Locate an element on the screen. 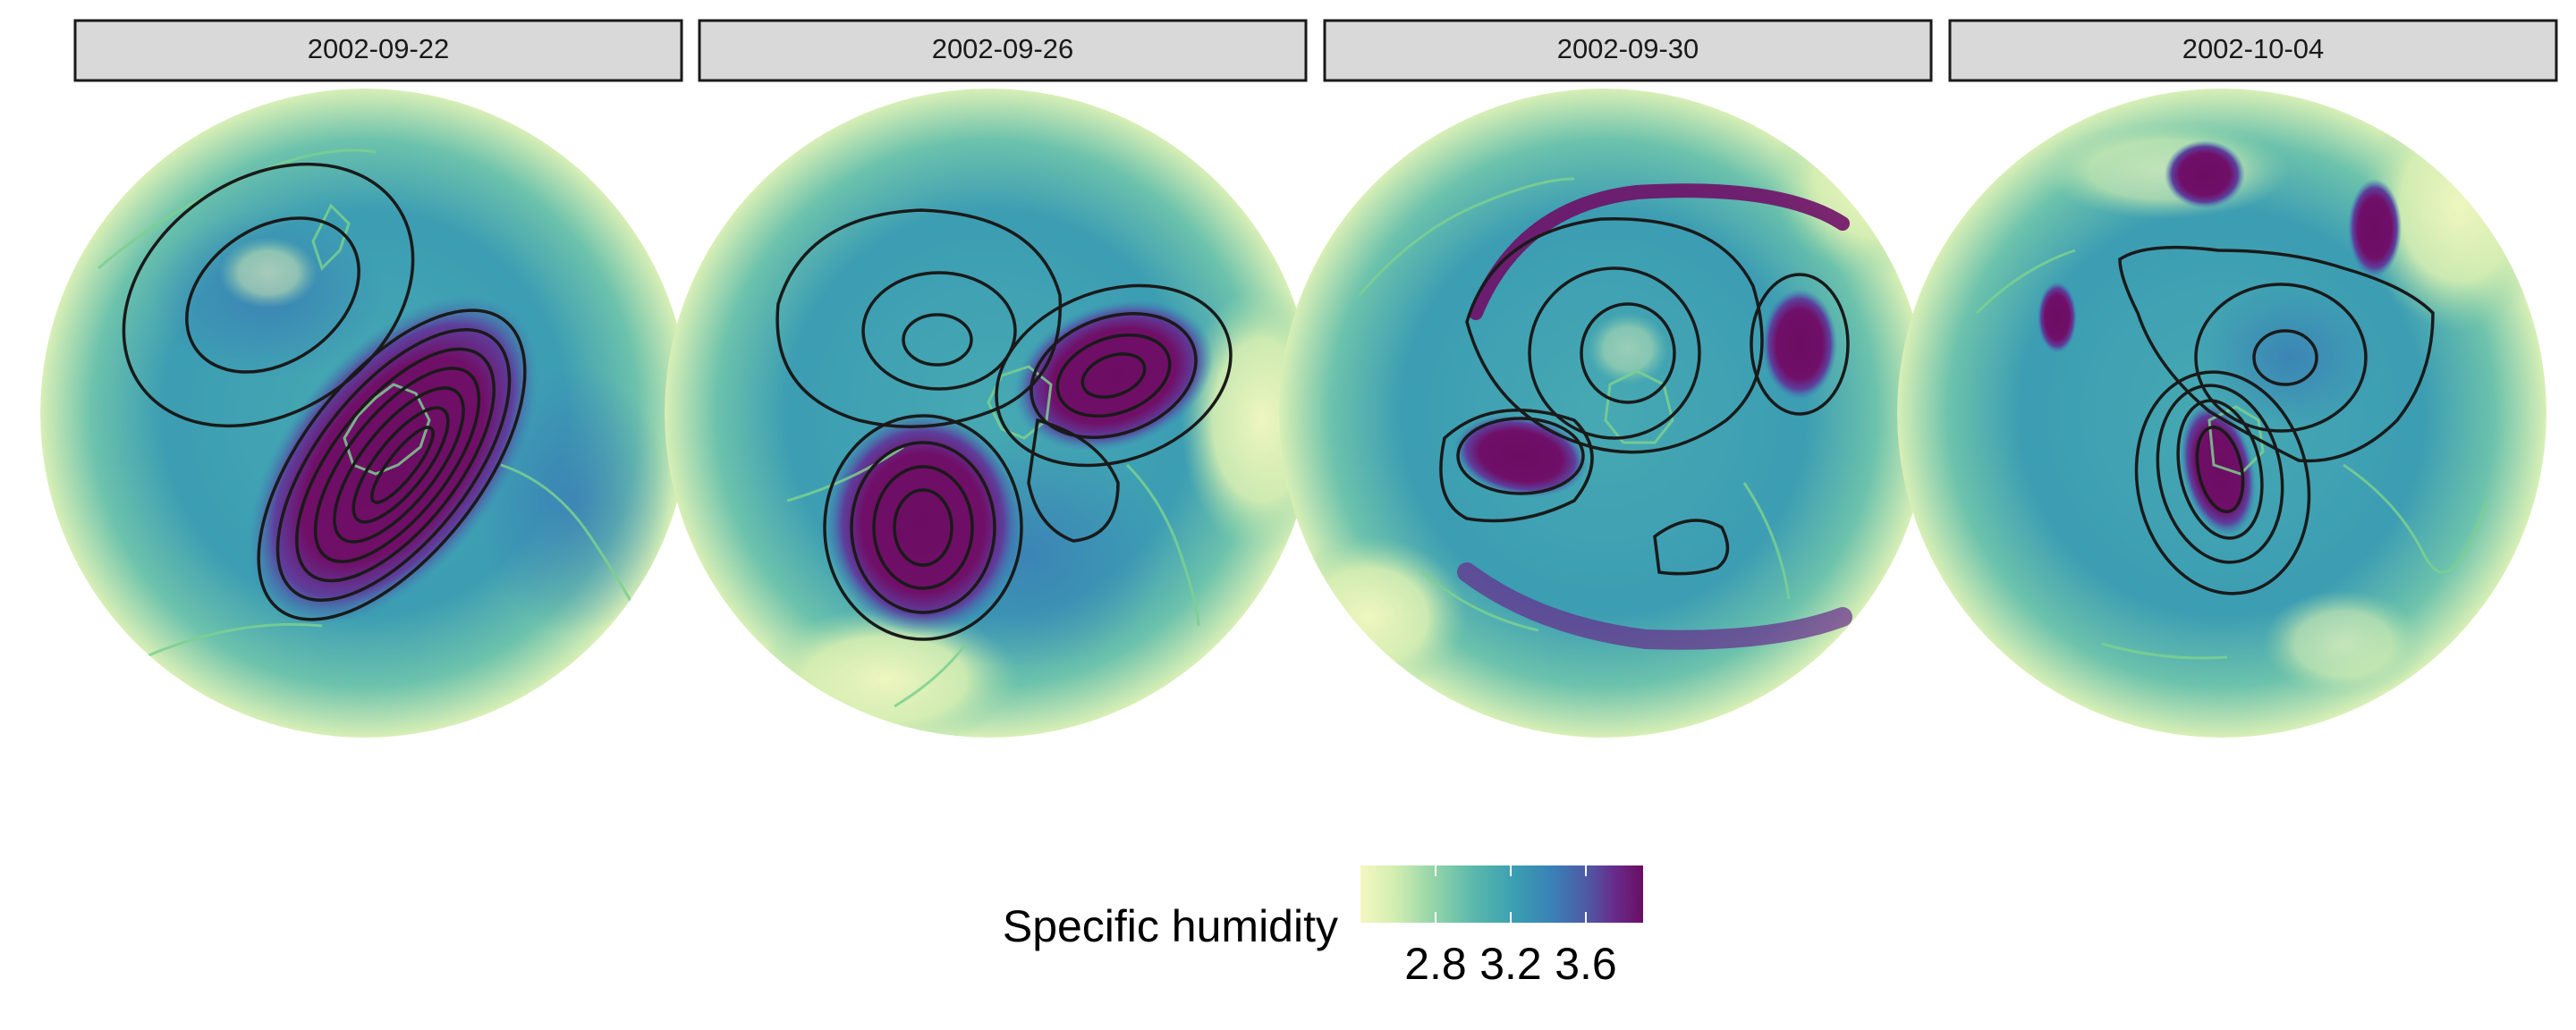 The height and width of the screenshot is (1030, 2576). humid-region-2a is located at coordinates (923, 523).